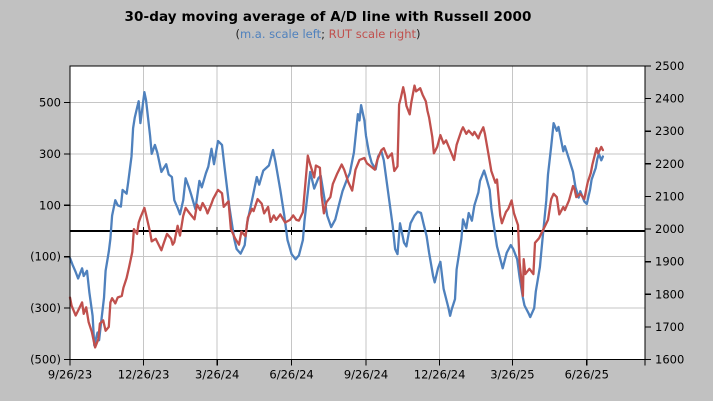  What do you see at coordinates (45, 257) in the screenshot?
I see `left-axis-tick-label: (100)` at bounding box center [45, 257].